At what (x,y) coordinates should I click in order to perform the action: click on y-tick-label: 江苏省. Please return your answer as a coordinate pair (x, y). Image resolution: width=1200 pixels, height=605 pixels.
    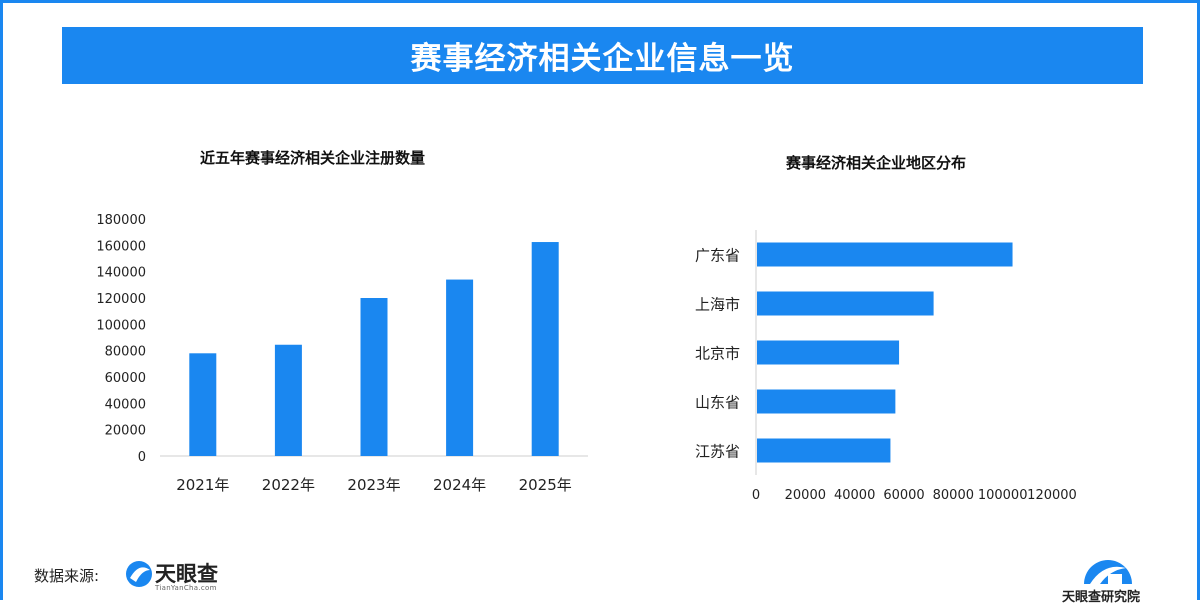
    Looking at the image, I should click on (717, 452).